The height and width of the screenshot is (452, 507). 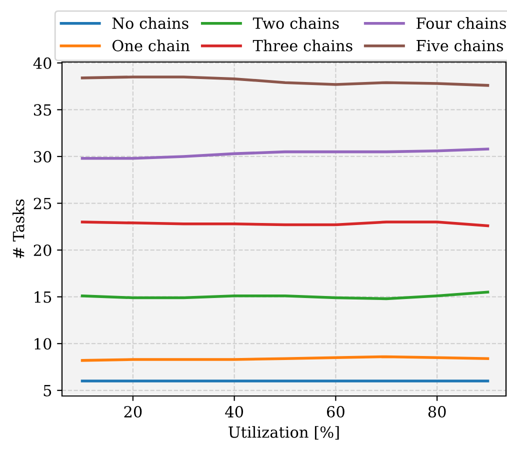 I want to click on x-tick-label: 20, so click(x=133, y=412).